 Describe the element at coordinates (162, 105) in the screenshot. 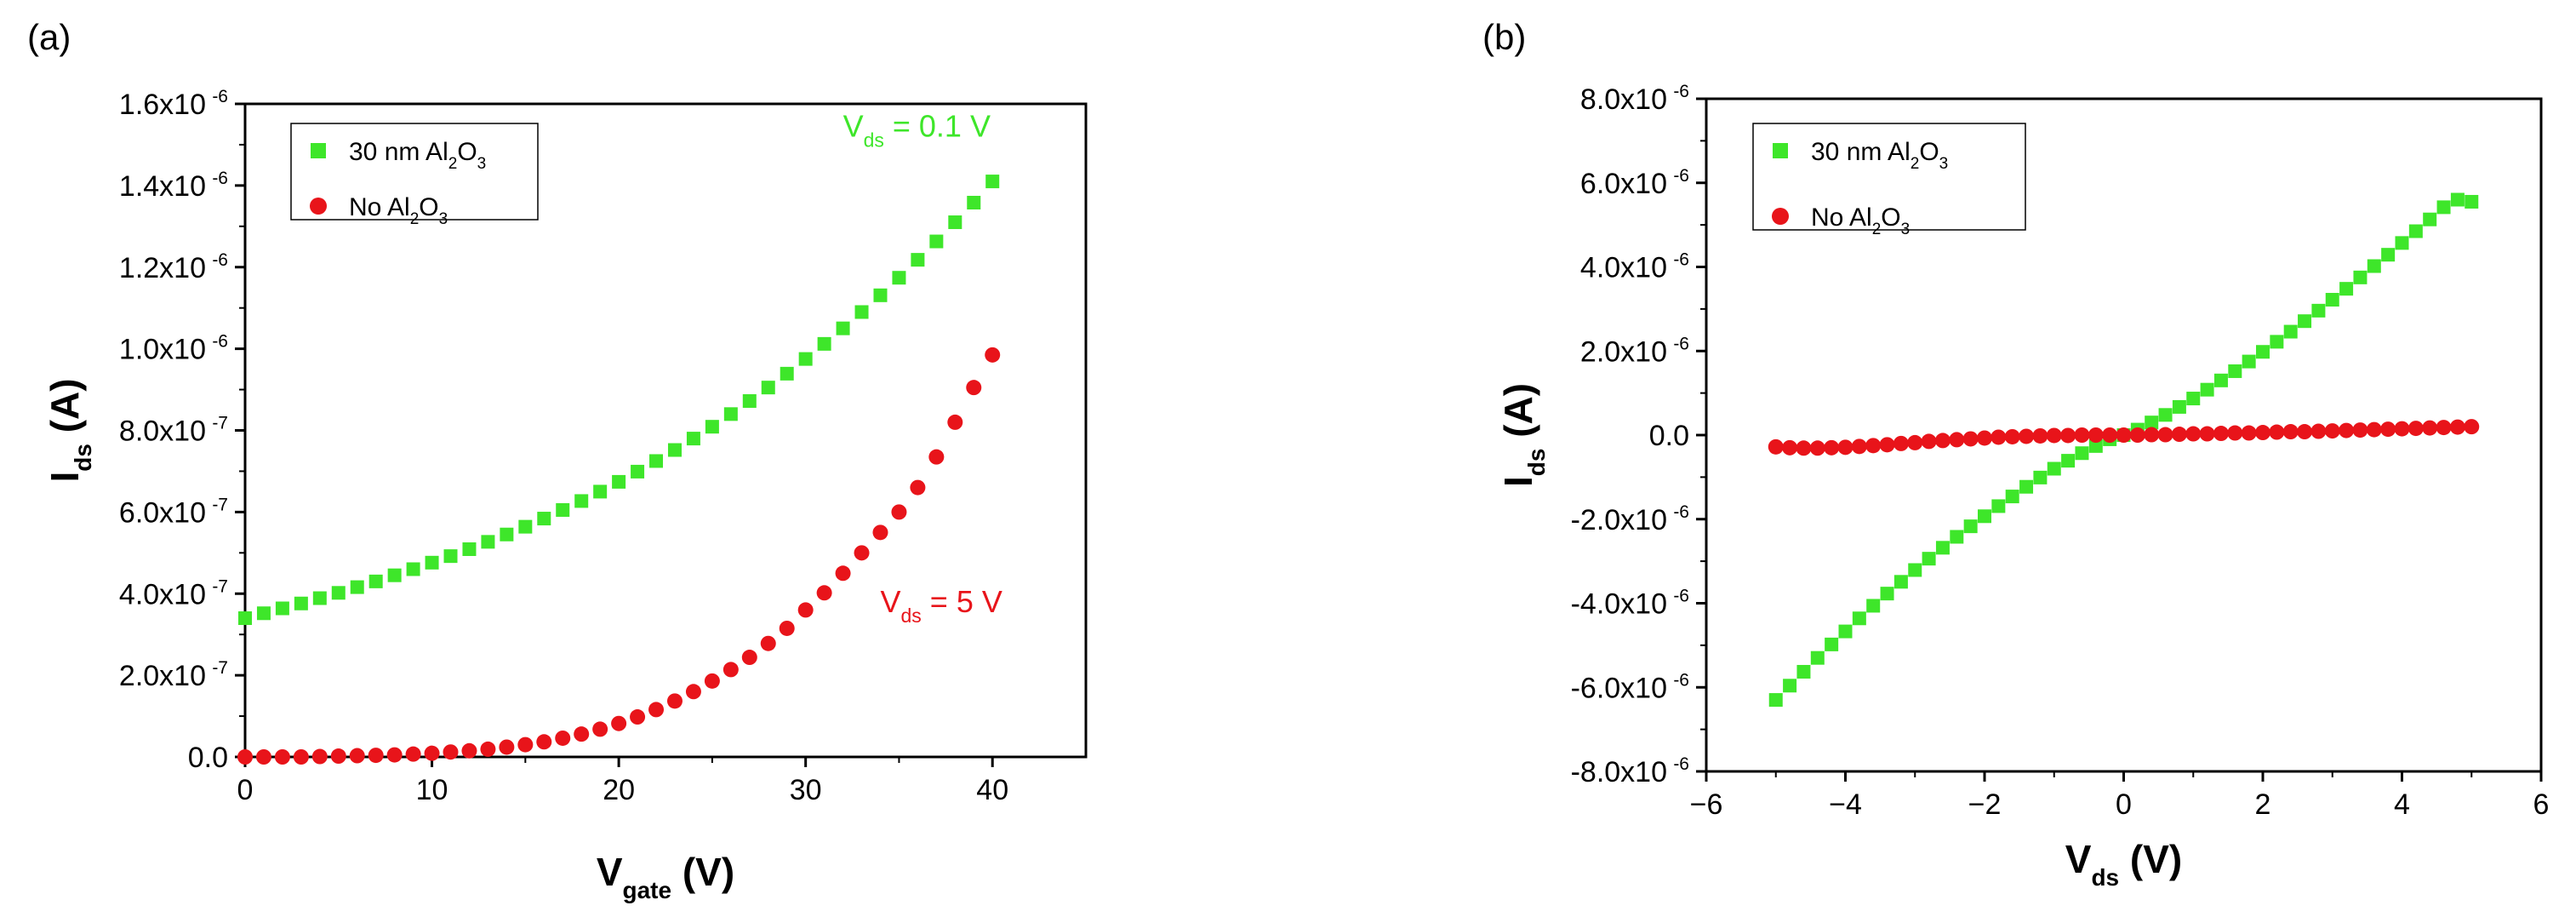

I see `y-tick-label: 1.6x10` at that location.